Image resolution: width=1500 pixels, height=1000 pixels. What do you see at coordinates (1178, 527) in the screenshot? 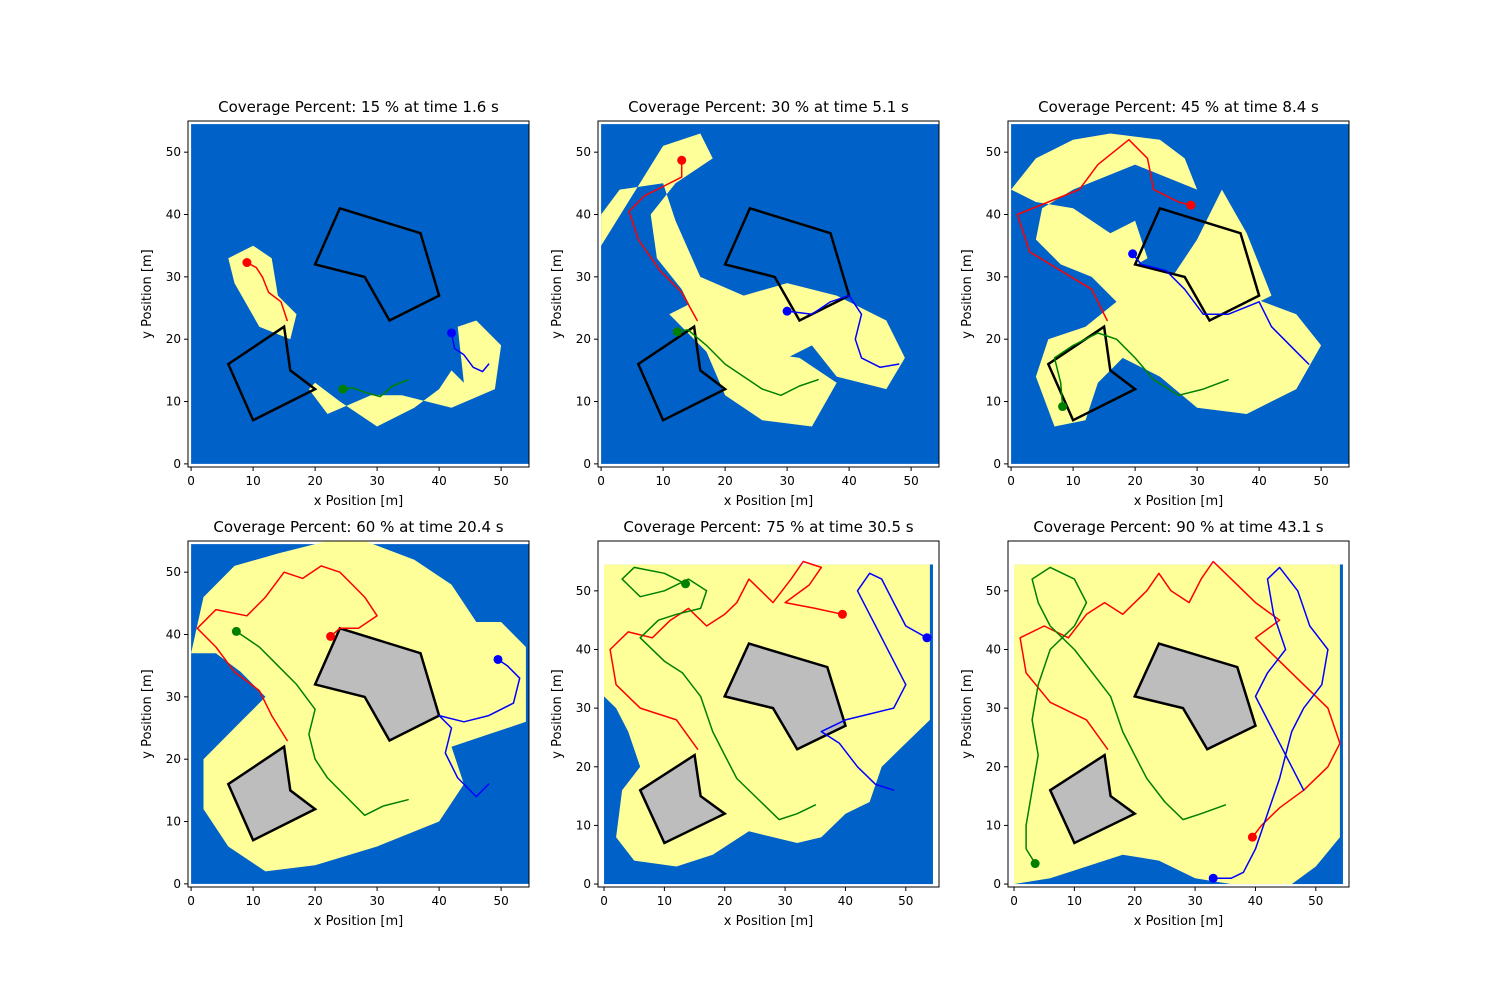
I see `subplot-title: Coverage Percent: 90 % at time 43.1 s` at bounding box center [1178, 527].